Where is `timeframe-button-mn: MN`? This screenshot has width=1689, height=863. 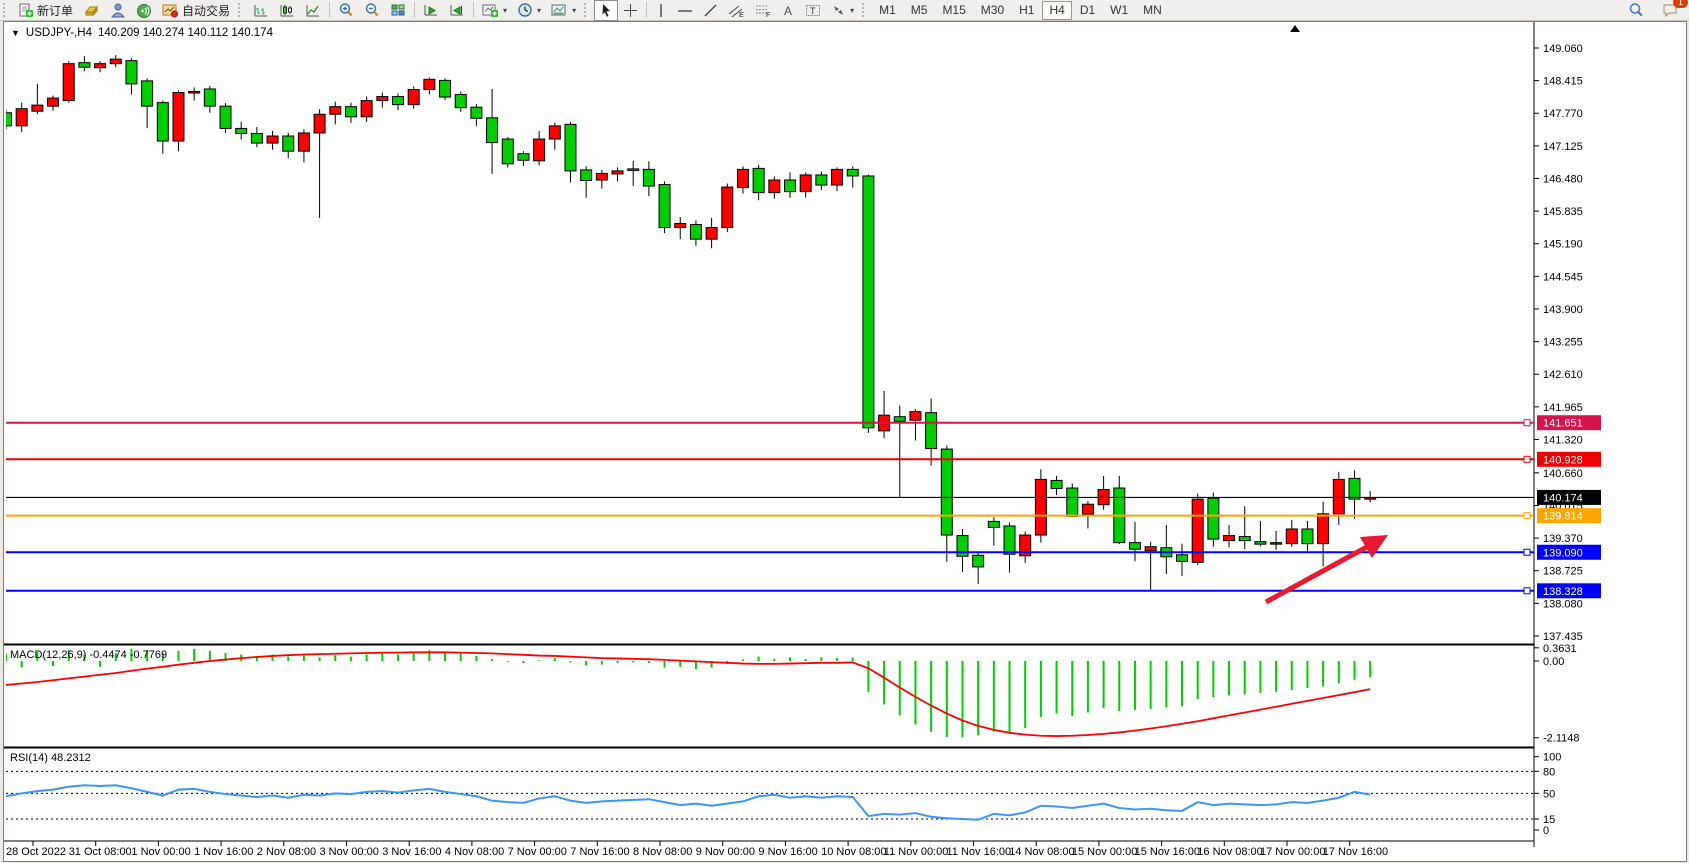
timeframe-button-mn: MN is located at coordinates (1152, 10).